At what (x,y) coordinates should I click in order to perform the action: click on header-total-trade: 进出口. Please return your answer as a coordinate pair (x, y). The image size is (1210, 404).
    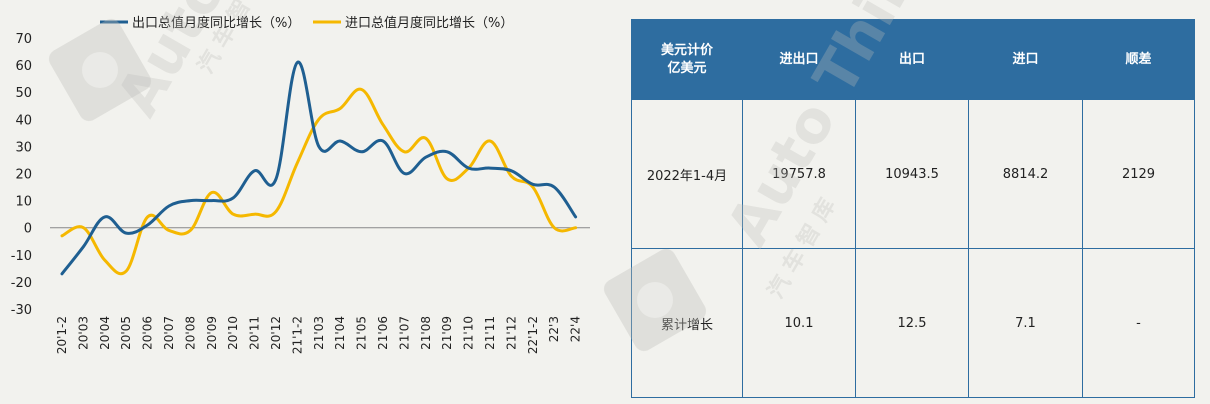
    Looking at the image, I should click on (799, 59).